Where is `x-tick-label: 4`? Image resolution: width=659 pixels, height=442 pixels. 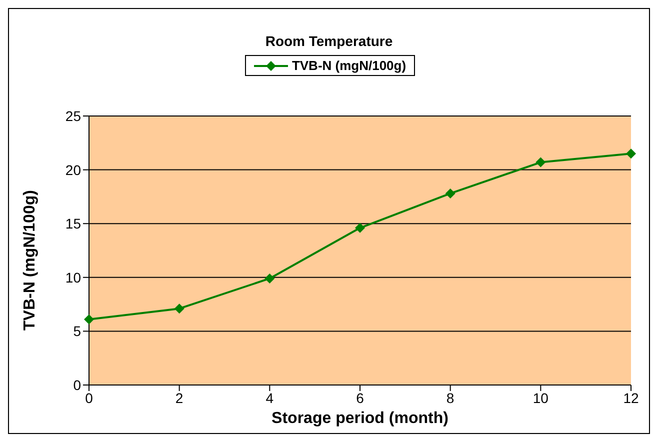 x-tick-label: 4 is located at coordinates (270, 398).